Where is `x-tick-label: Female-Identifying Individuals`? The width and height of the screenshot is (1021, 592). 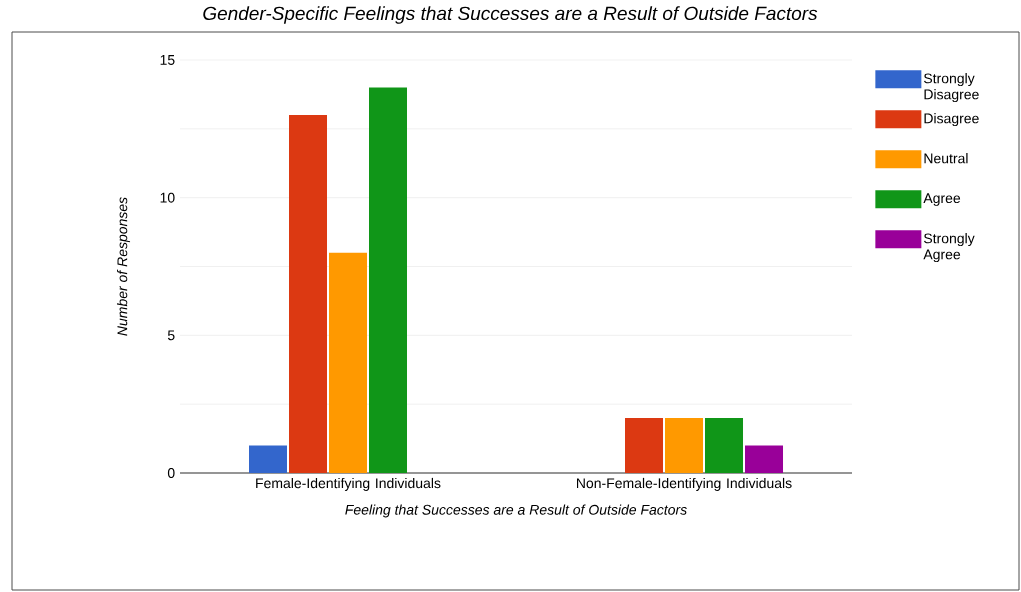
x-tick-label: Female-Identifying Individuals is located at coordinates (348, 484).